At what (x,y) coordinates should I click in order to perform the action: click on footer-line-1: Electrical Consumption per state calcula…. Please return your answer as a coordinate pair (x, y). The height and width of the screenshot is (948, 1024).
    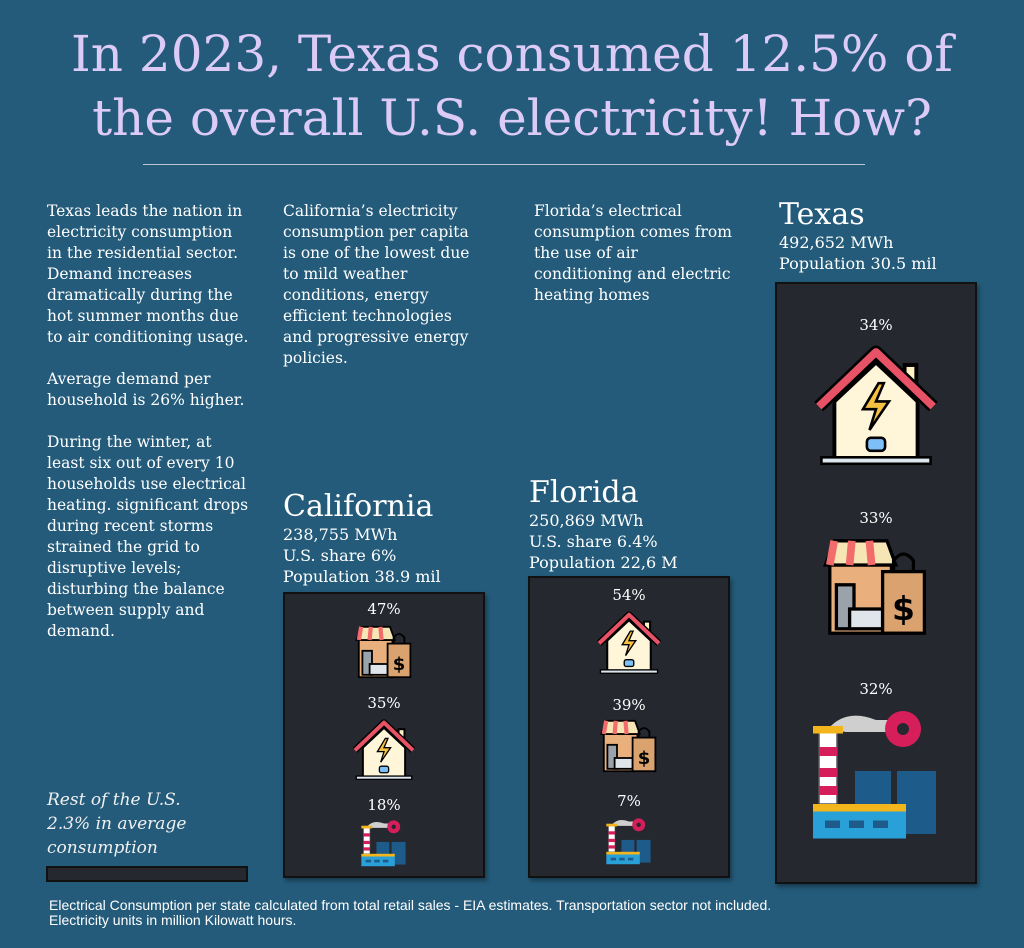
    Looking at the image, I should click on (410, 905).